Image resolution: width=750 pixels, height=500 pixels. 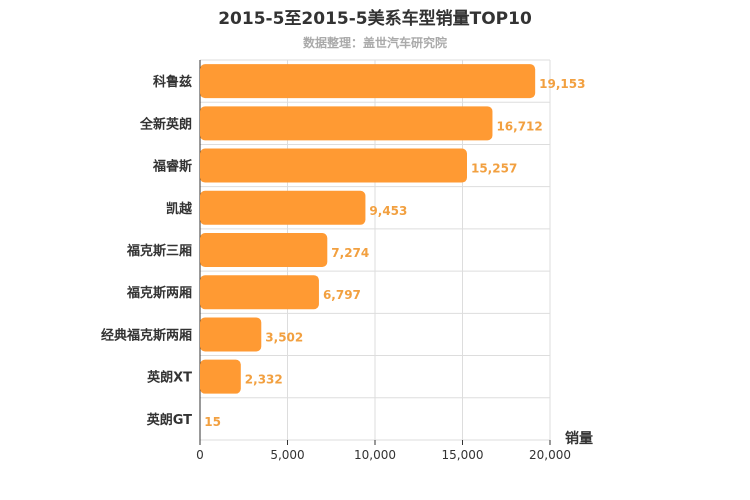 What do you see at coordinates (165, 124) in the screenshot?
I see `category-label: 全新英朗` at bounding box center [165, 124].